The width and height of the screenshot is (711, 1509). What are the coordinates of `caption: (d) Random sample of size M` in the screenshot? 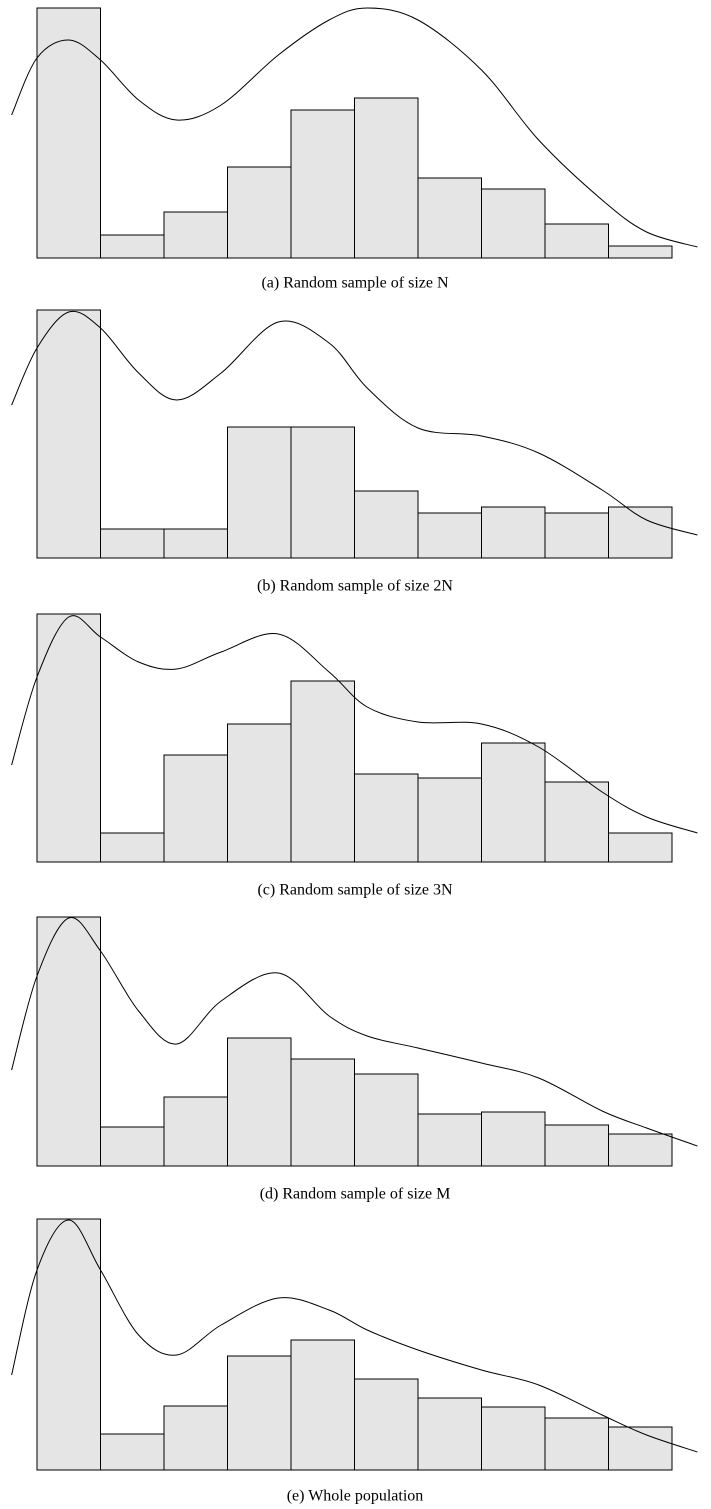 It's located at (355, 1194).